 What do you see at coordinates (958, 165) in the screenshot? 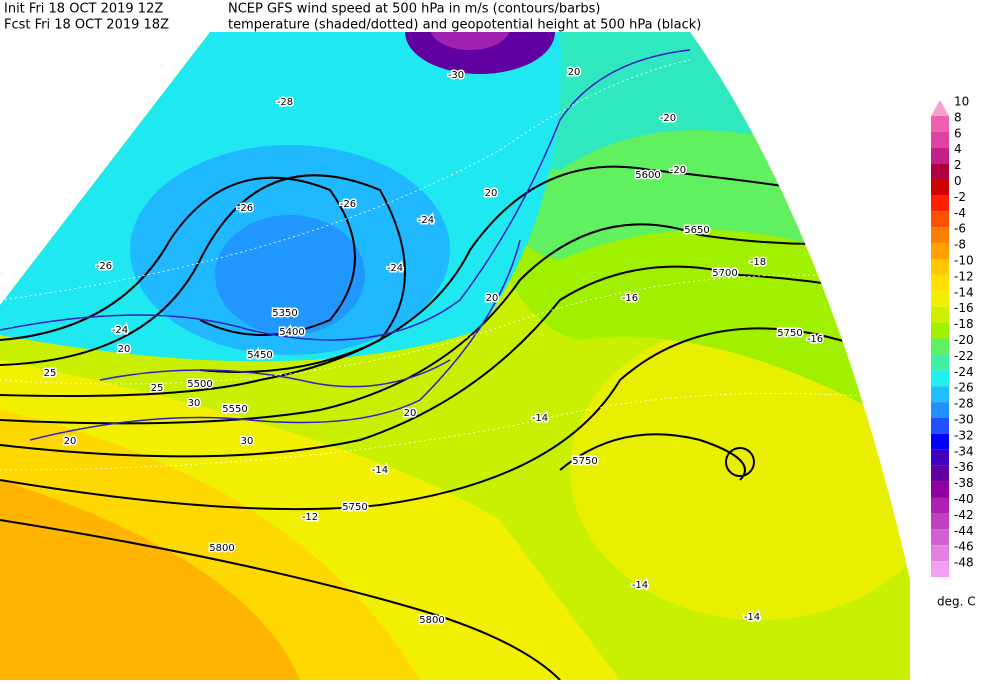
I see `colorbar-label: 2` at bounding box center [958, 165].